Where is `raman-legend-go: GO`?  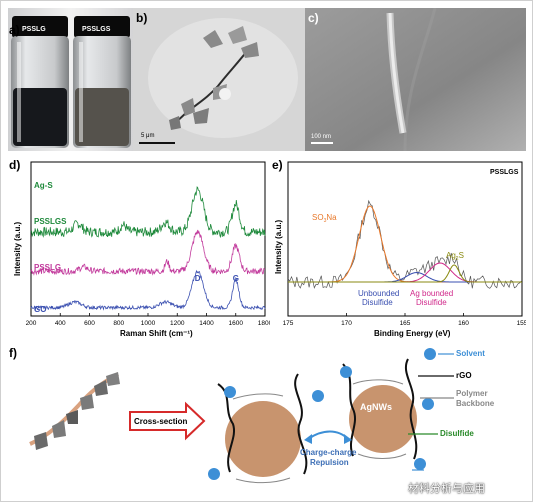 raman-legend-go: GO is located at coordinates (40, 309).